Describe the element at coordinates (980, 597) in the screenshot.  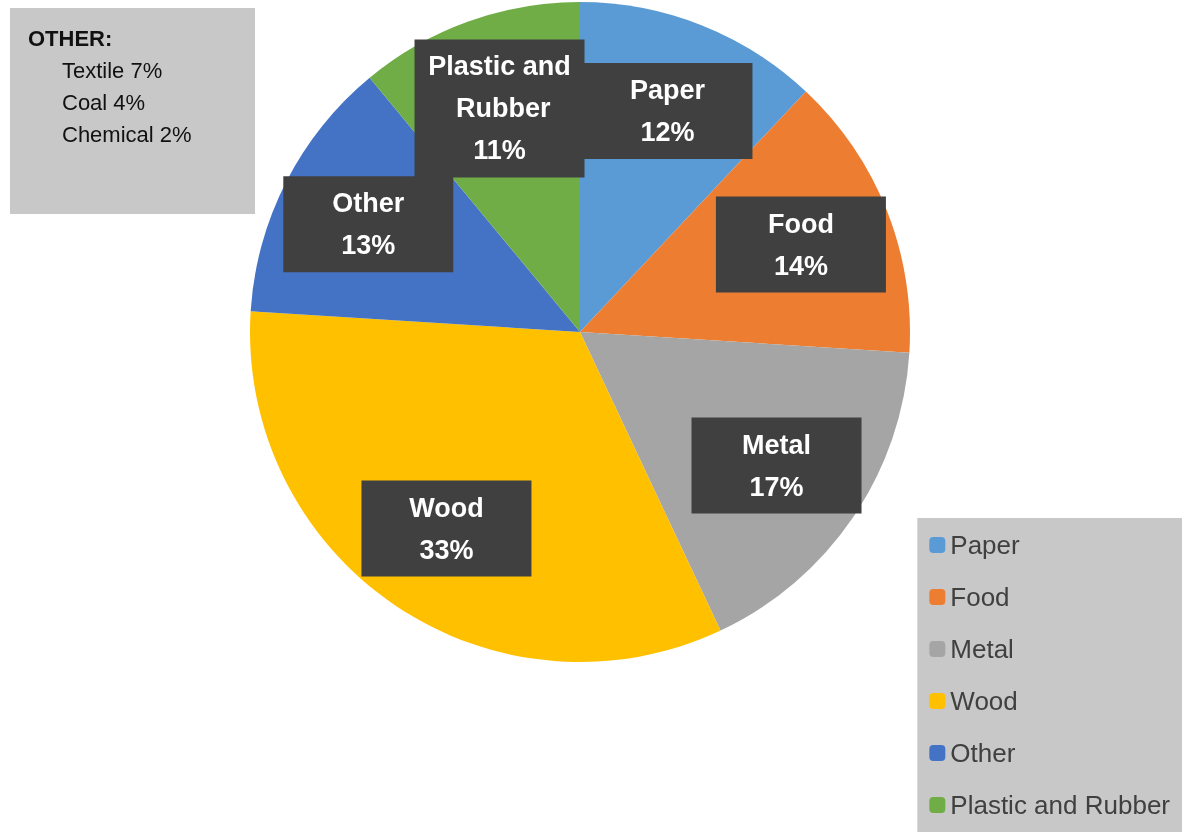
I see `legend-label: Food` at that location.